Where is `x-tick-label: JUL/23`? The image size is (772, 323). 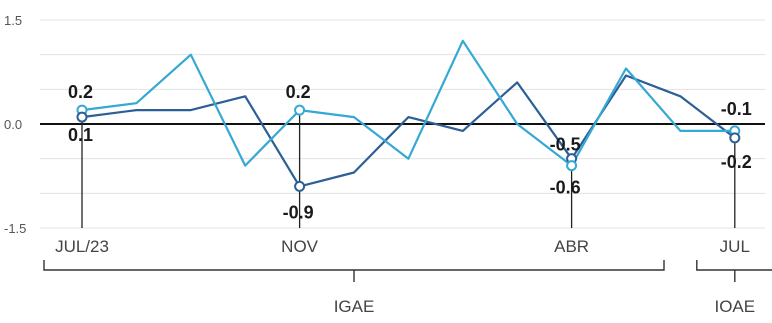
x-tick-label: JUL/23 is located at coordinates (82, 246).